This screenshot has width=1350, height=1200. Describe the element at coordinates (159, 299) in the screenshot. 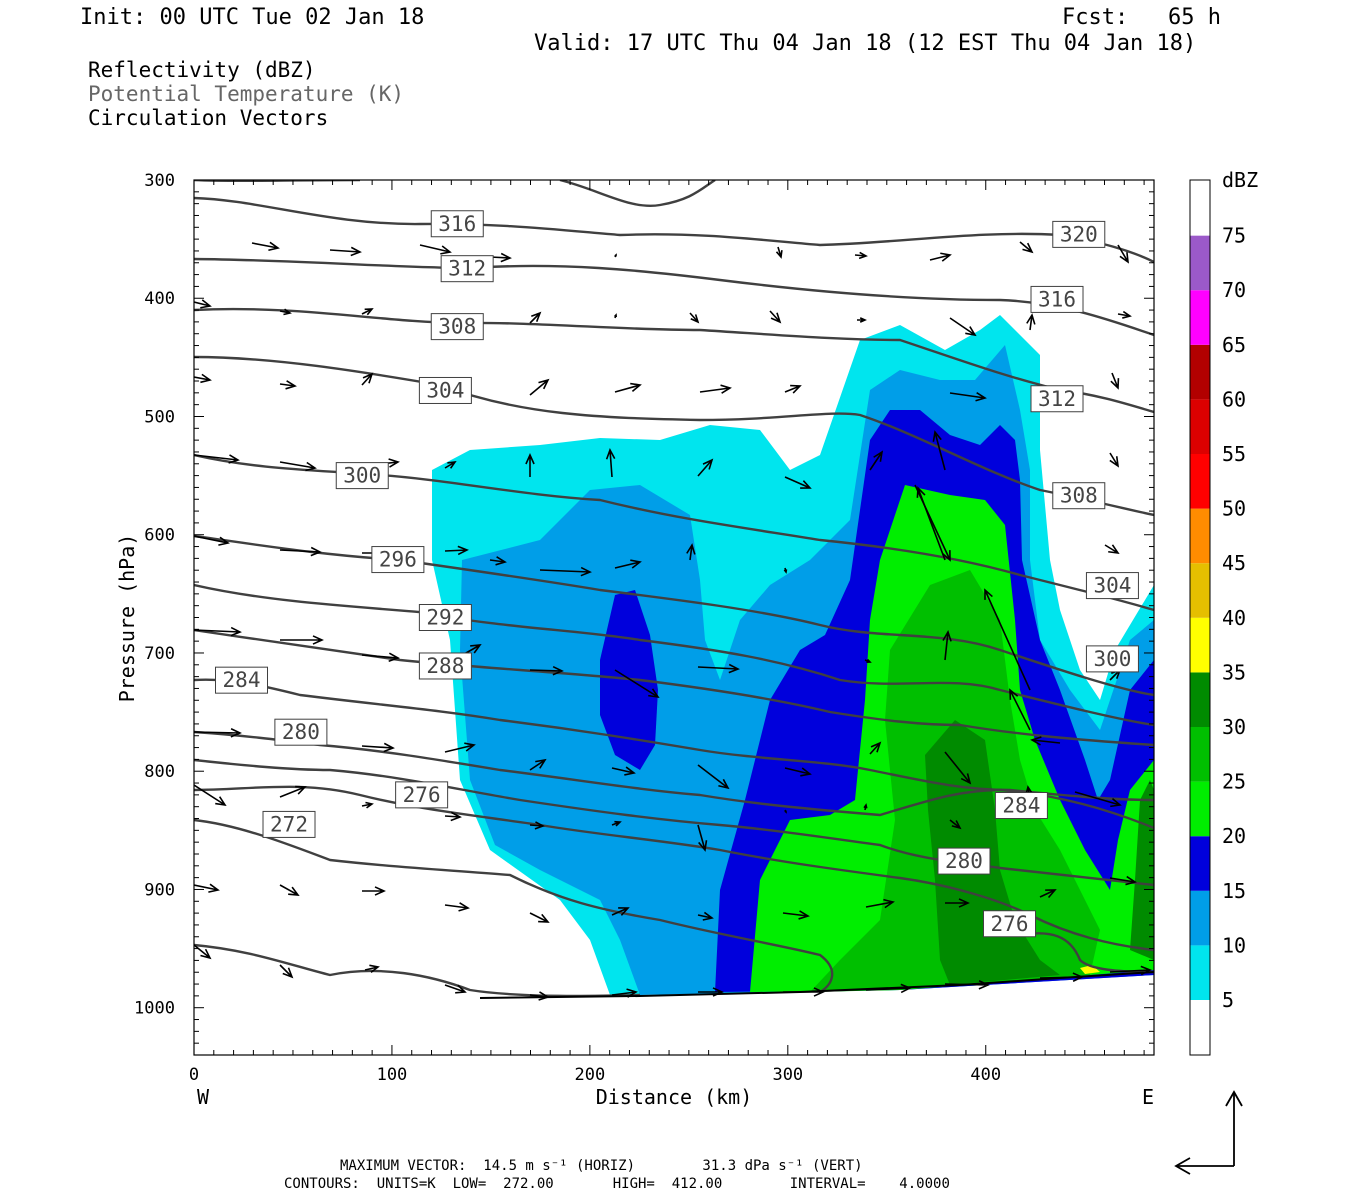

I see `y-tick-label: 400` at that location.